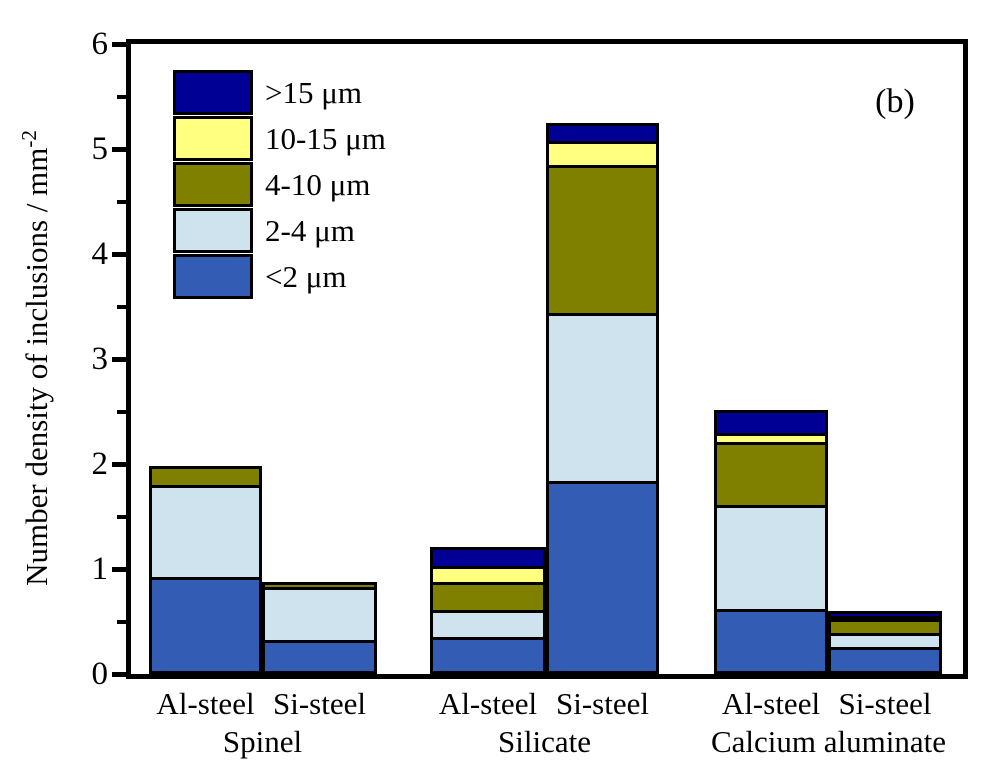 This screenshot has height=767, width=990. What do you see at coordinates (306, 276) in the screenshot?
I see `legend-label-2-m: <2 μm` at bounding box center [306, 276].